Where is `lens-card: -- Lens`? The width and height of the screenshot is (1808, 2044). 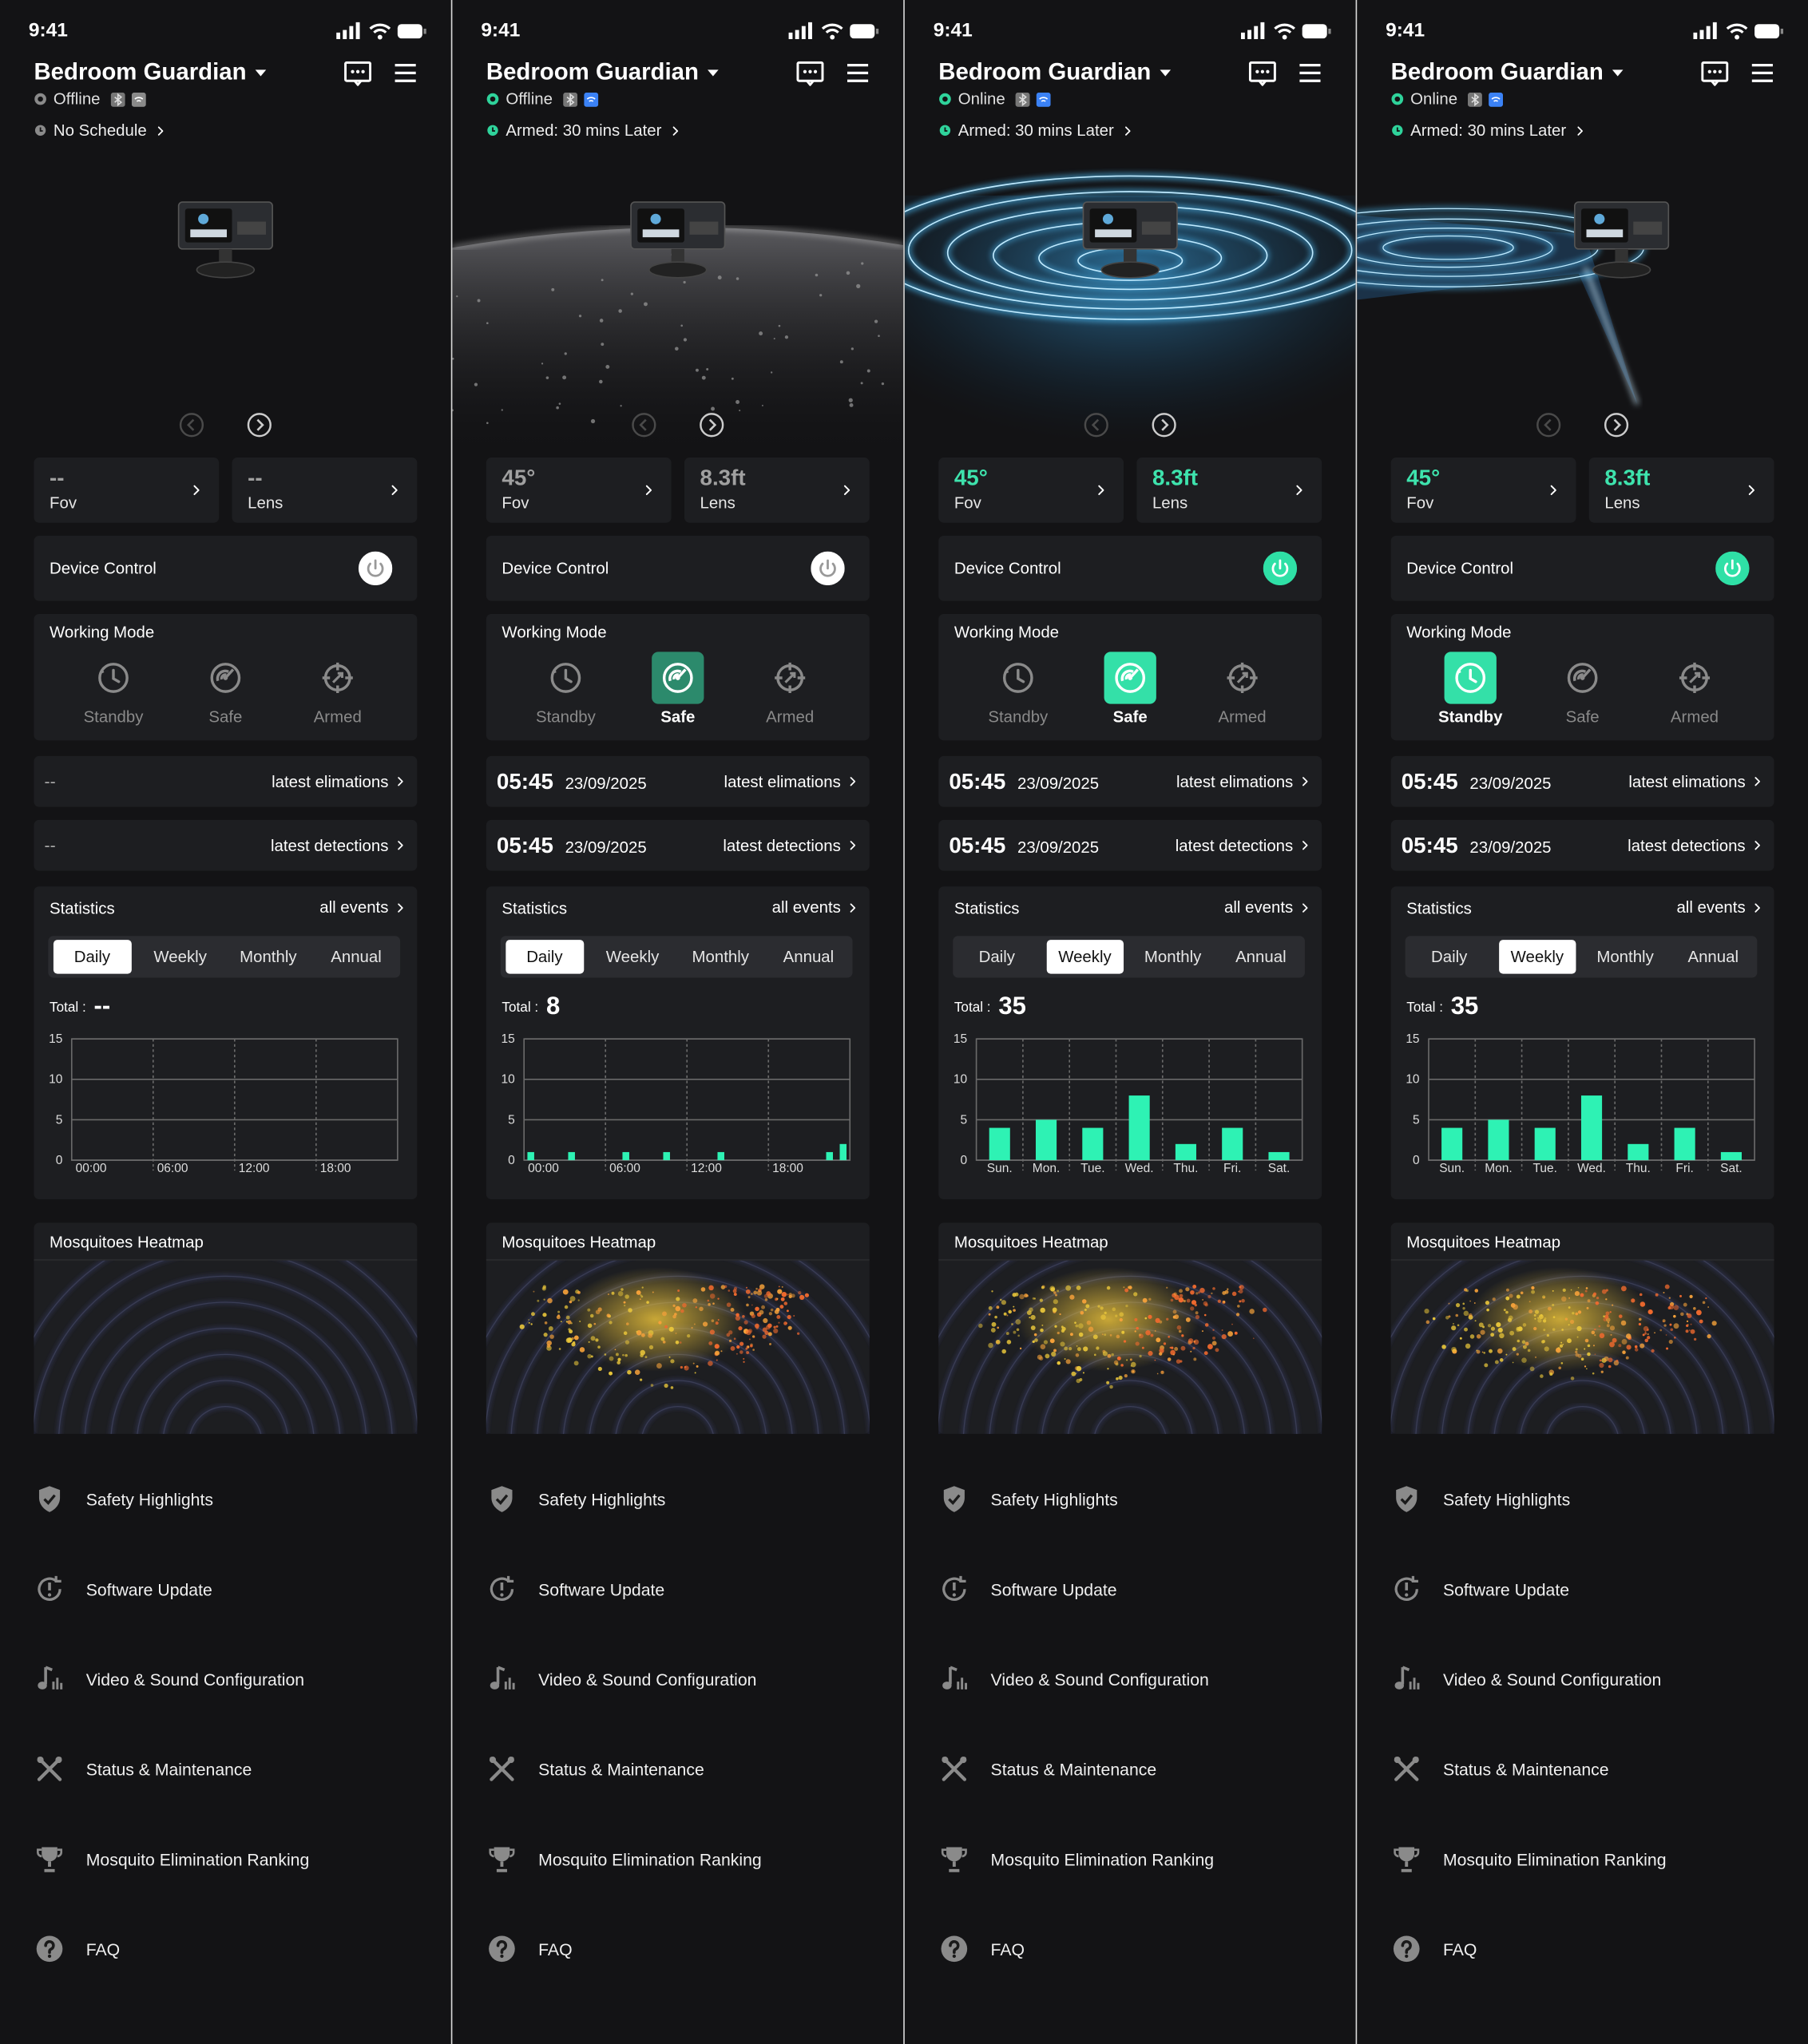
lens-card: -- Lens is located at coordinates (325, 490).